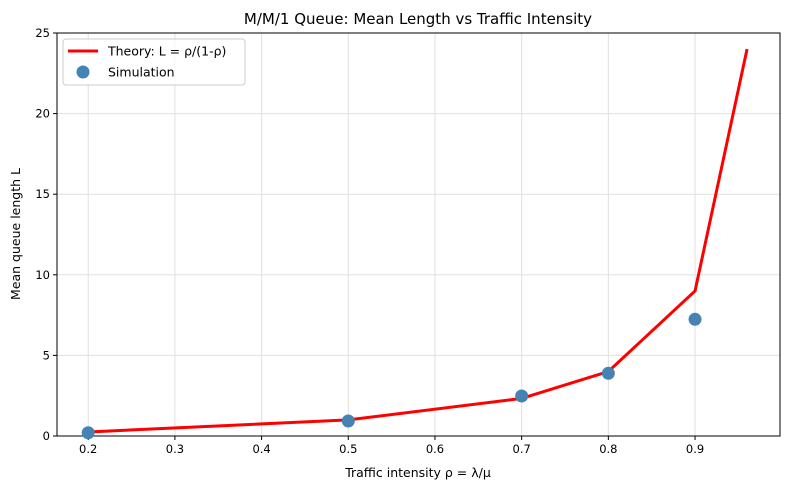 This screenshot has height=490, width=790. I want to click on y-tick-label: 5, so click(46, 355).